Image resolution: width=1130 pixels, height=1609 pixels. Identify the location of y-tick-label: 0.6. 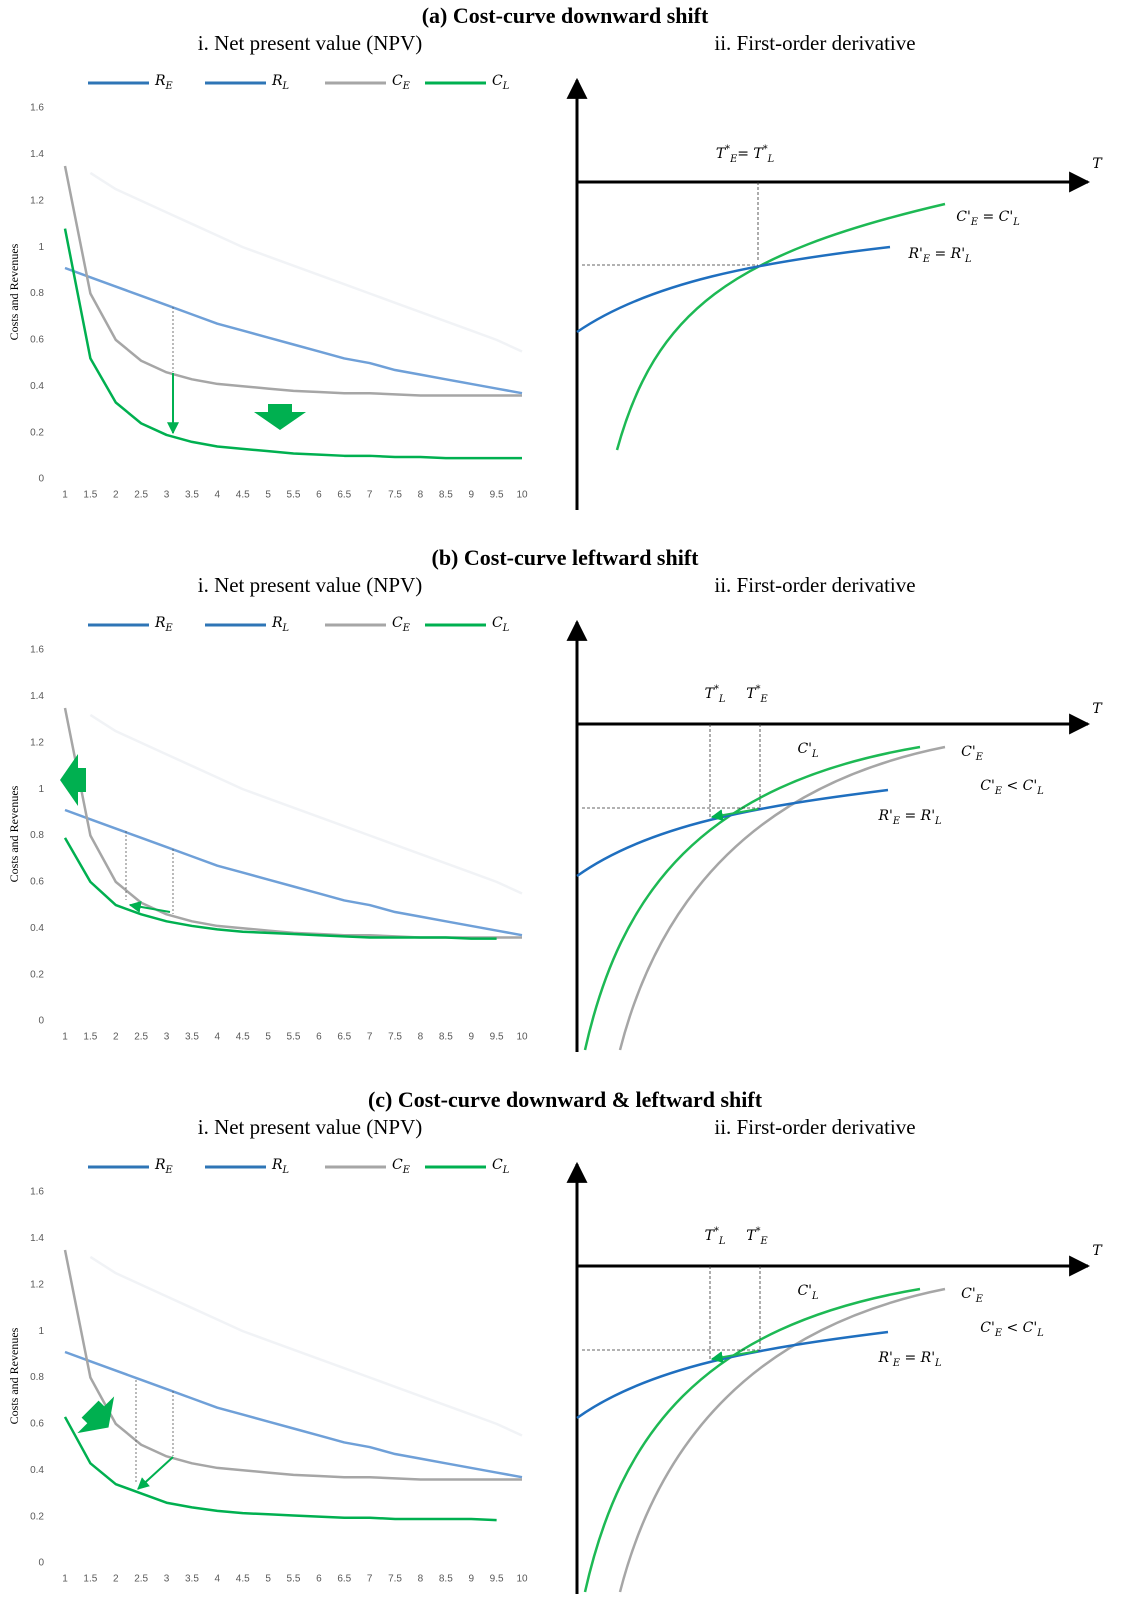
(37, 882).